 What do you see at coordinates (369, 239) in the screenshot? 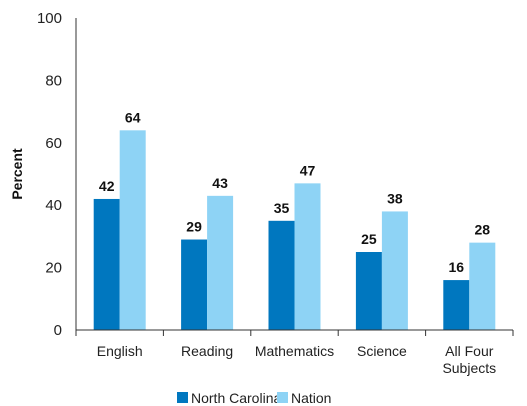
I see `data-label: 25` at bounding box center [369, 239].